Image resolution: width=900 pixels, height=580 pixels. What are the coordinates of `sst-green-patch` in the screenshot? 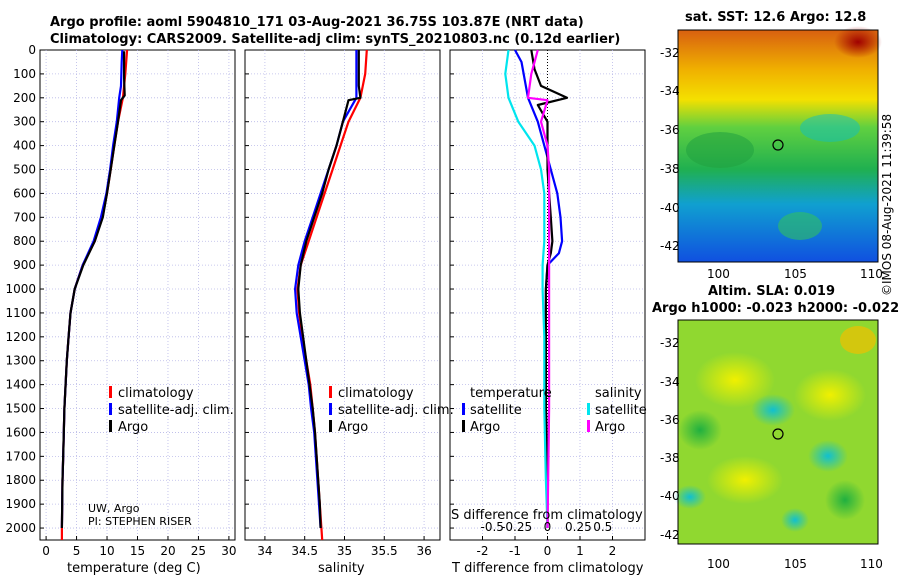 It's located at (720, 150).